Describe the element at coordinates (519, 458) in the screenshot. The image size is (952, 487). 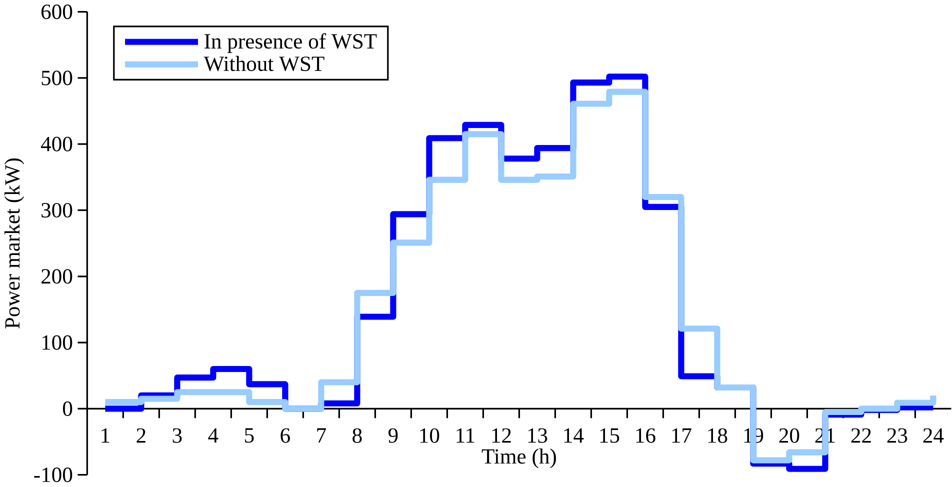
I see `x-axis-title: Time (h)` at that location.